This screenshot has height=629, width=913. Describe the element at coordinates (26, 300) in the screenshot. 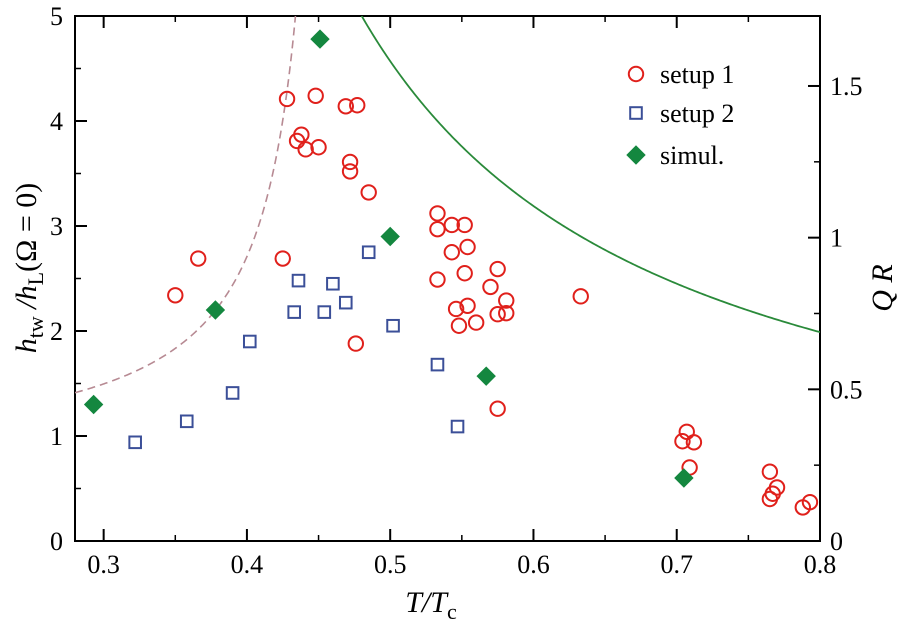

I see `y-left-label-mid: /h` at that location.